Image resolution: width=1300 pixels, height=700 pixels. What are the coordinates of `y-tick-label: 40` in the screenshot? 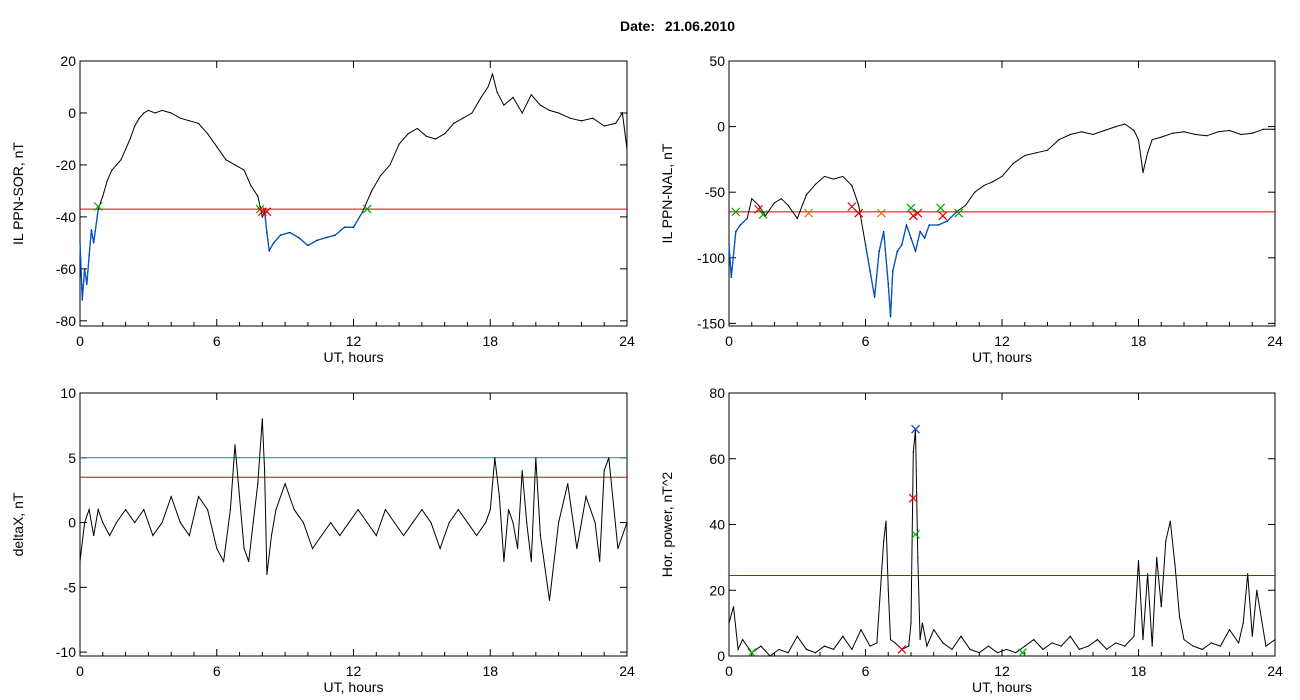 It's located at (717, 525).